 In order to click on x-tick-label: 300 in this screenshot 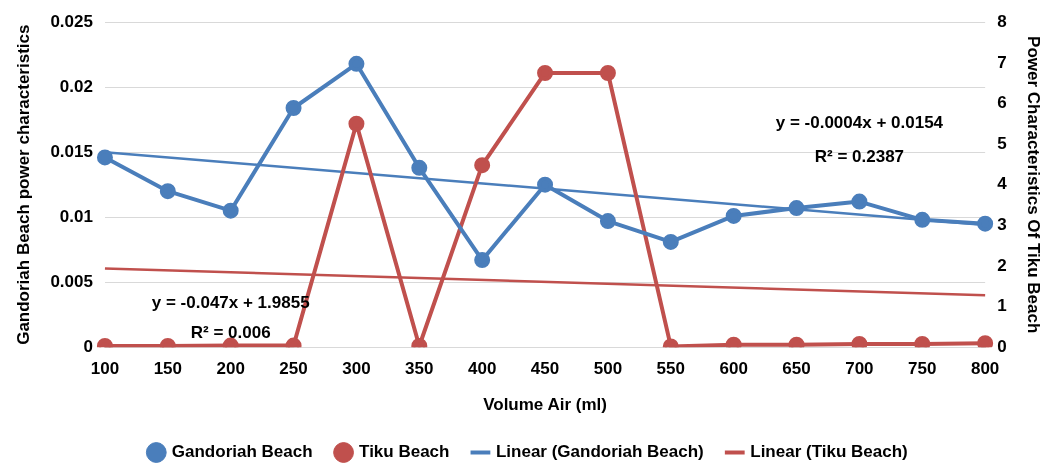, I will do `click(356, 369)`.